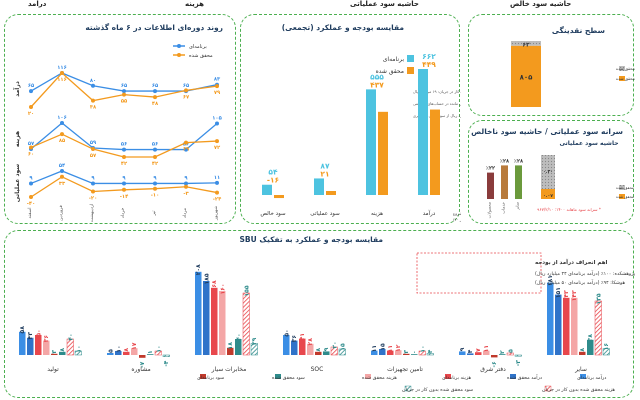 This screenshot has width=640, height=400. Describe the element at coordinates (548, 172) in the screenshot. I see `margin-total-diff` at that location.